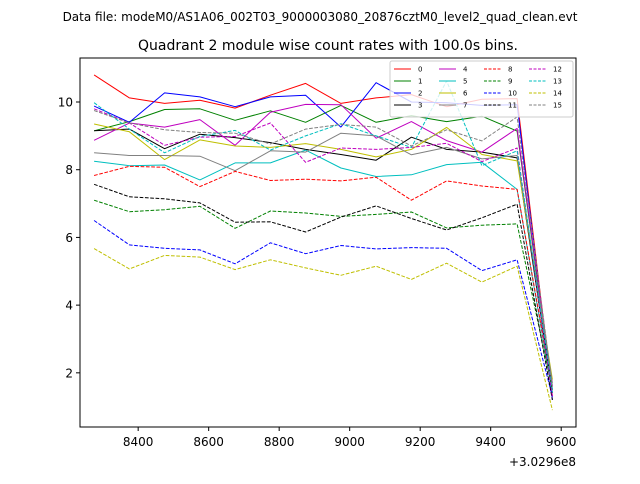 The width and height of the screenshot is (640, 484). What do you see at coordinates (420, 82) in the screenshot?
I see `legend-label-1: 1` at bounding box center [420, 82].